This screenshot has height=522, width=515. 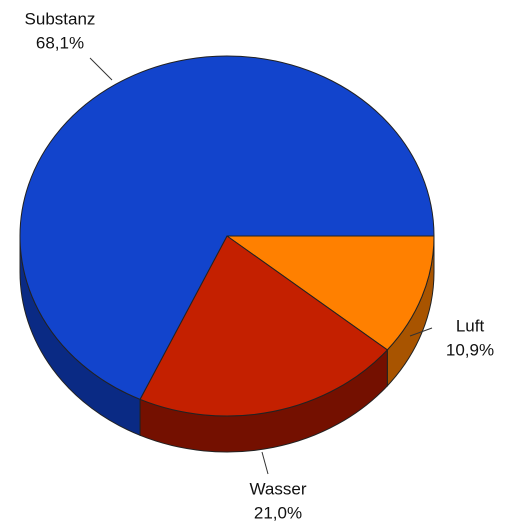 What do you see at coordinates (470, 349) in the screenshot?
I see `value-label: 10,9%` at bounding box center [470, 349].